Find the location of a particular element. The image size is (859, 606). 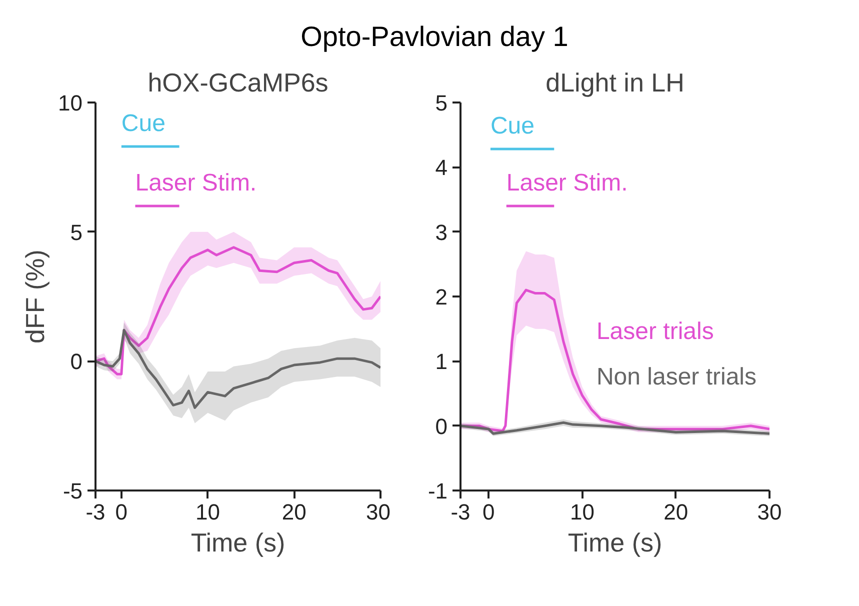

y-tick-label: -1 is located at coordinates (438, 491).